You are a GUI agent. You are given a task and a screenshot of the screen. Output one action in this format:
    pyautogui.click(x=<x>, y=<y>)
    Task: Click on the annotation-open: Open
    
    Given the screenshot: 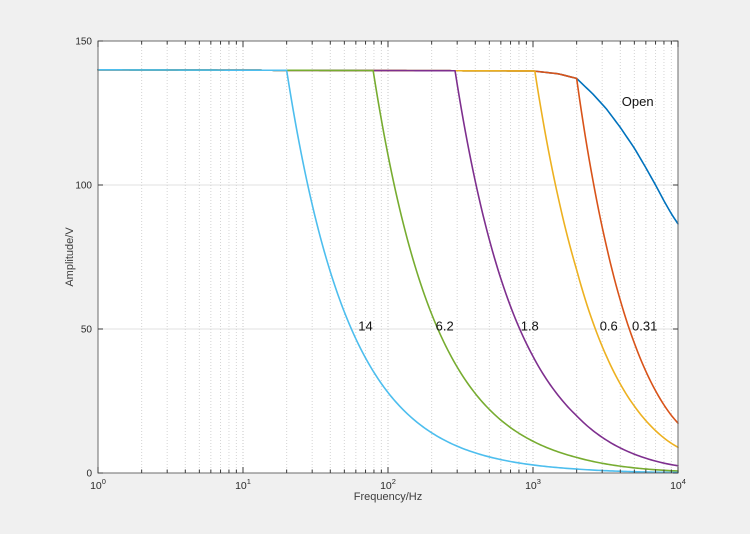 What is the action you would take?
    pyautogui.click(x=638, y=101)
    